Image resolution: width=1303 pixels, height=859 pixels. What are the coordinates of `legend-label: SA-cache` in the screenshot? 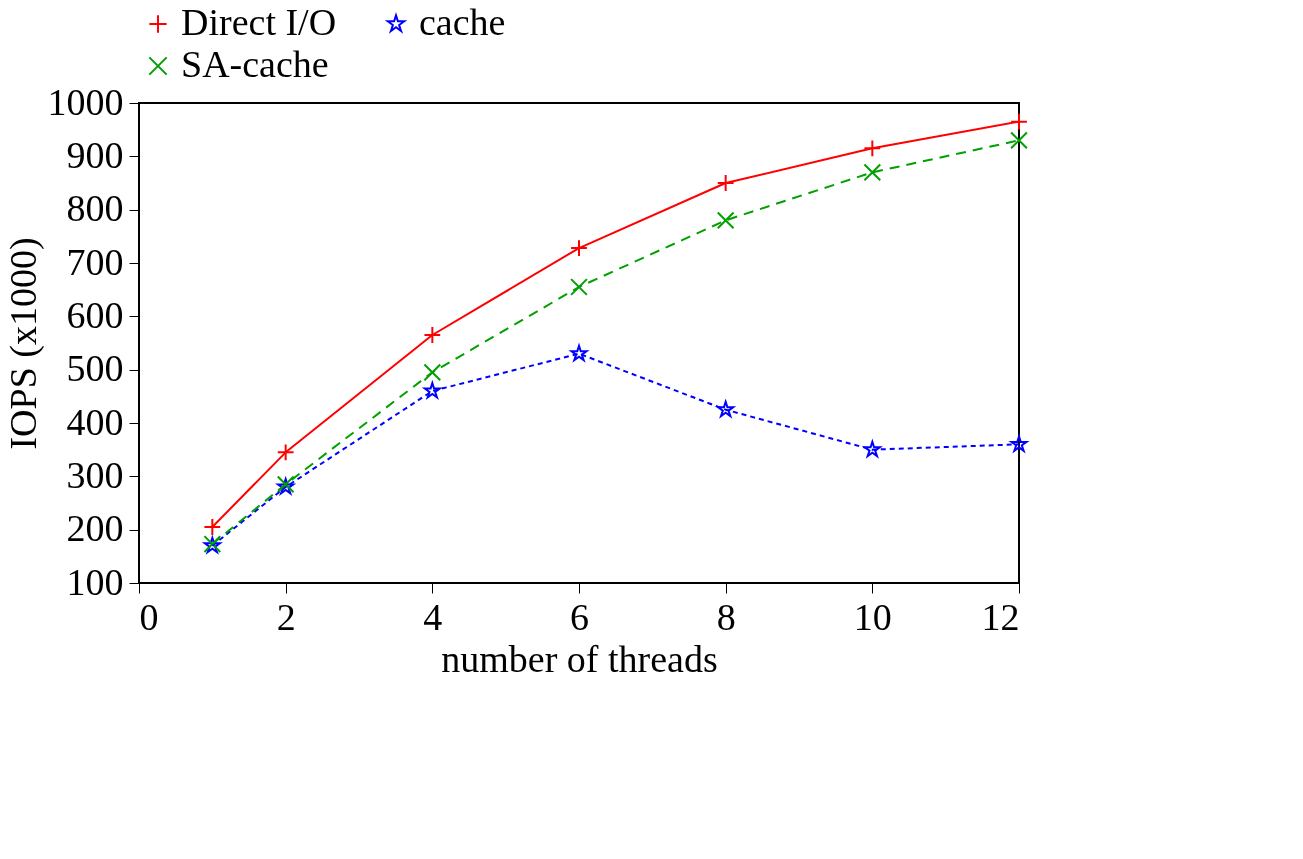 It's located at (255, 64).